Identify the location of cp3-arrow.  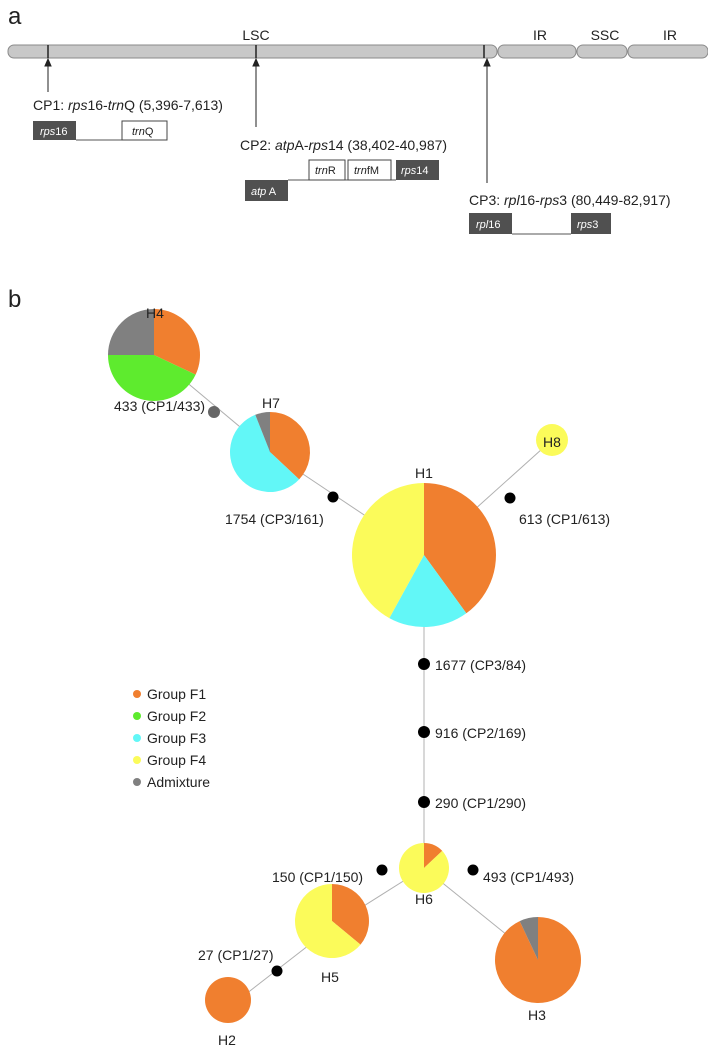
(487, 62).